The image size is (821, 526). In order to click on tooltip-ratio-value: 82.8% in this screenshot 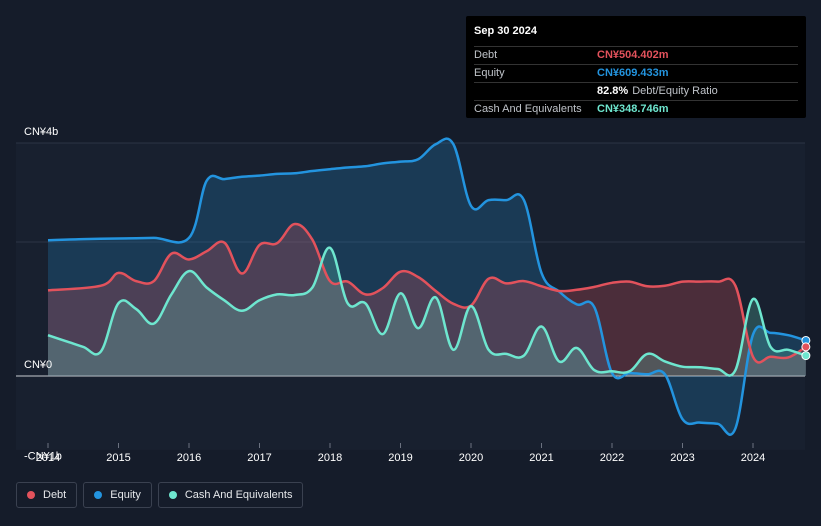, I will do `click(613, 91)`.